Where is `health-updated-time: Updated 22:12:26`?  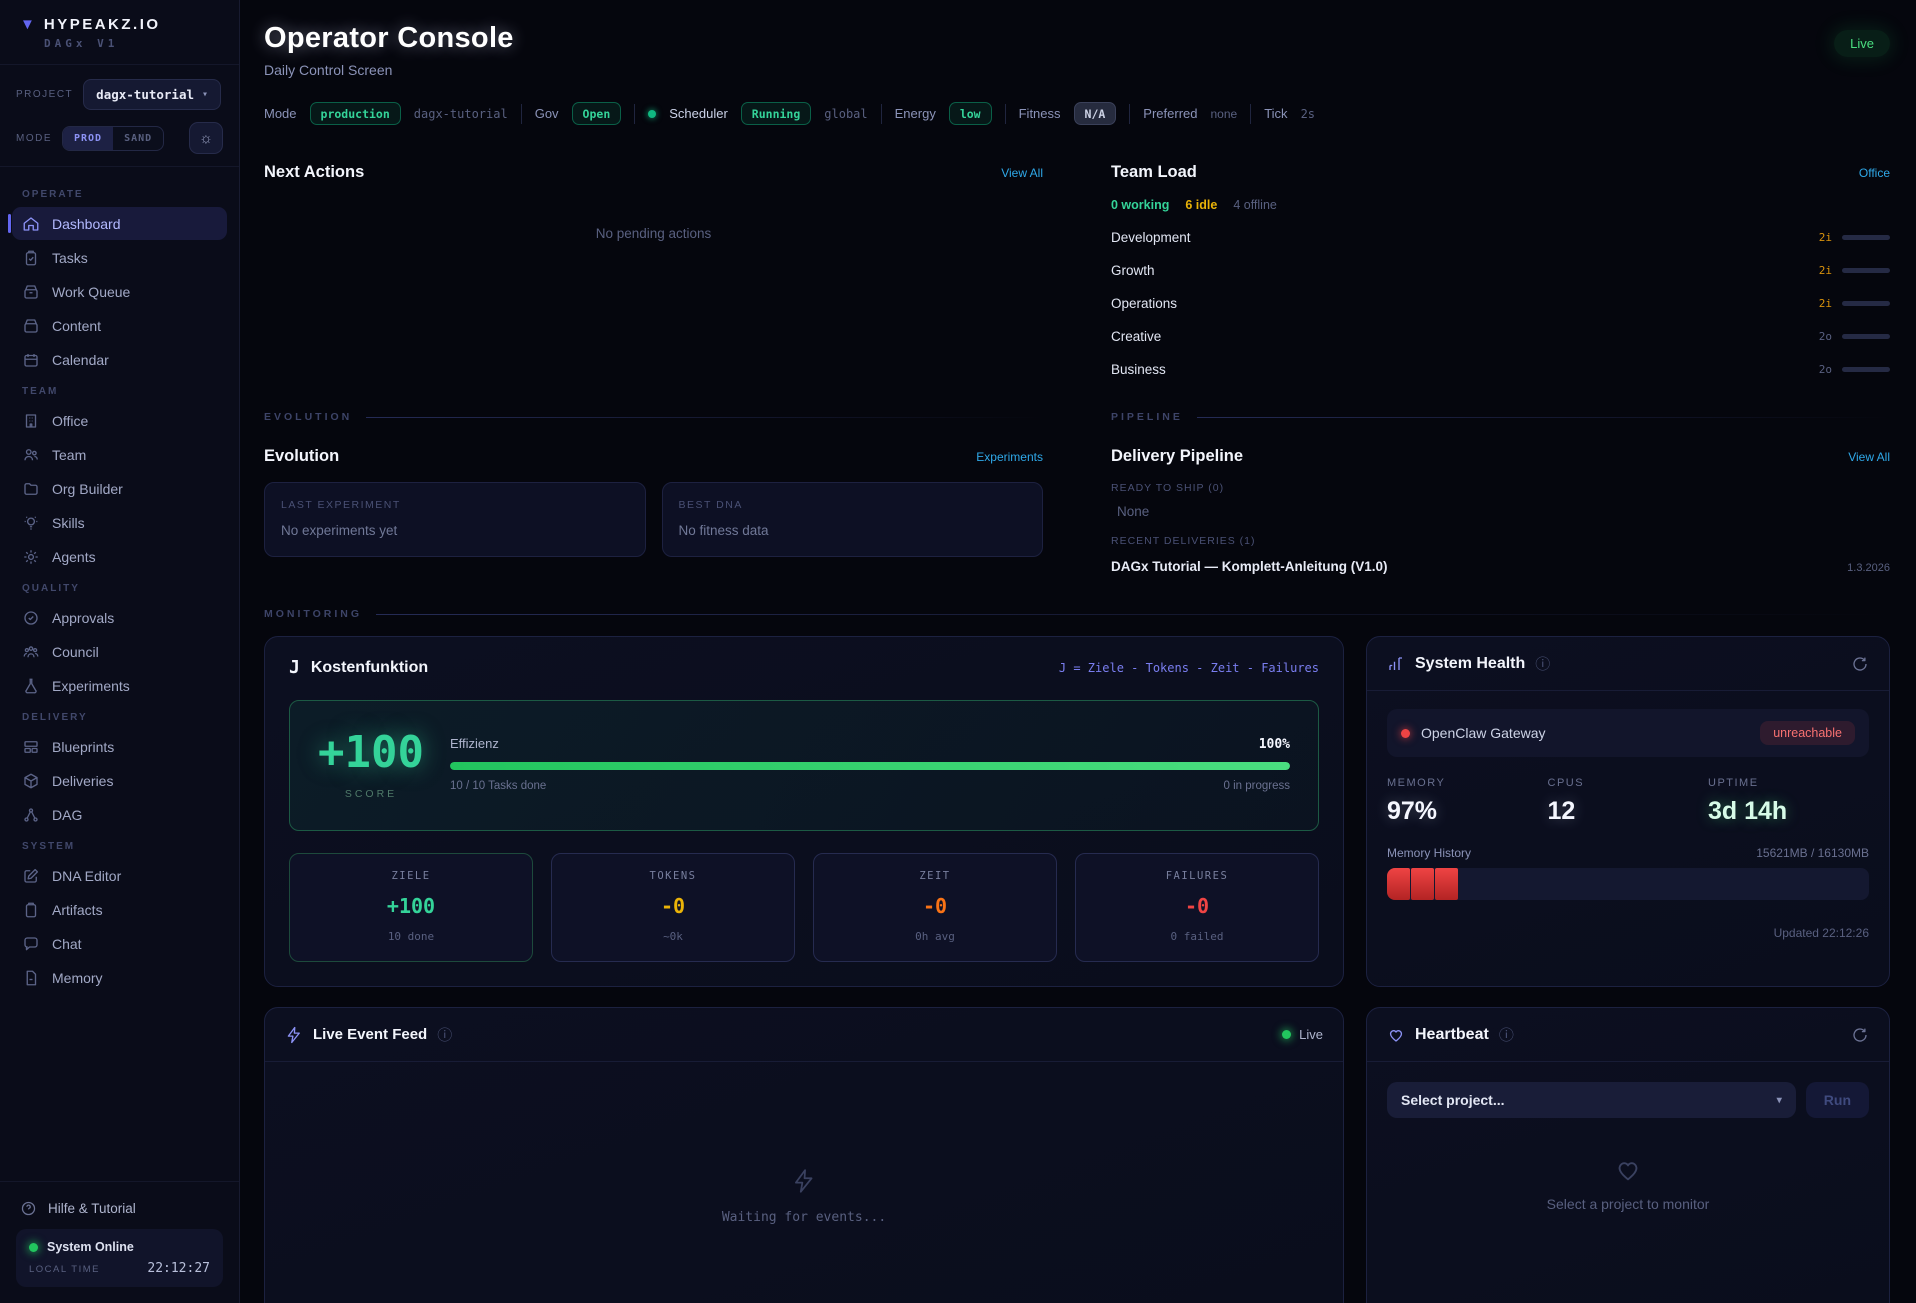
health-updated-time: Updated 22:12:26 is located at coordinates (1821, 933).